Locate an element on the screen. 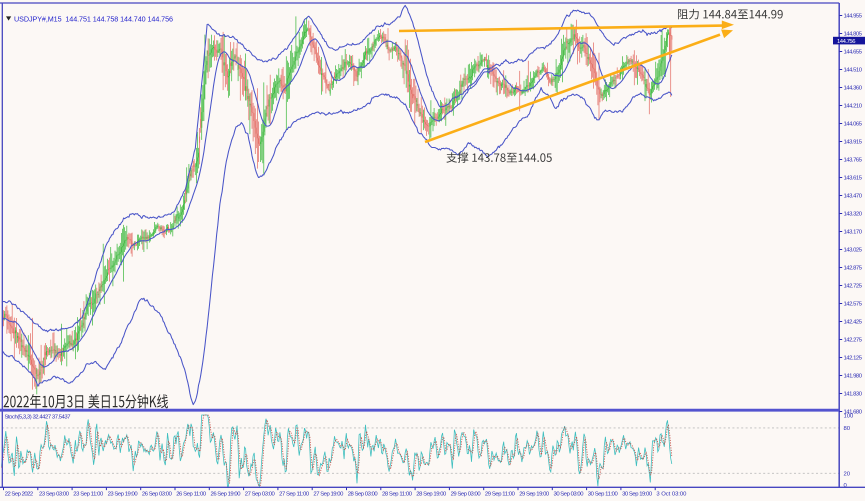 Image resolution: width=865 pixels, height=501 pixels. svg-text: 27 Sep 03:00 is located at coordinates (260, 494).